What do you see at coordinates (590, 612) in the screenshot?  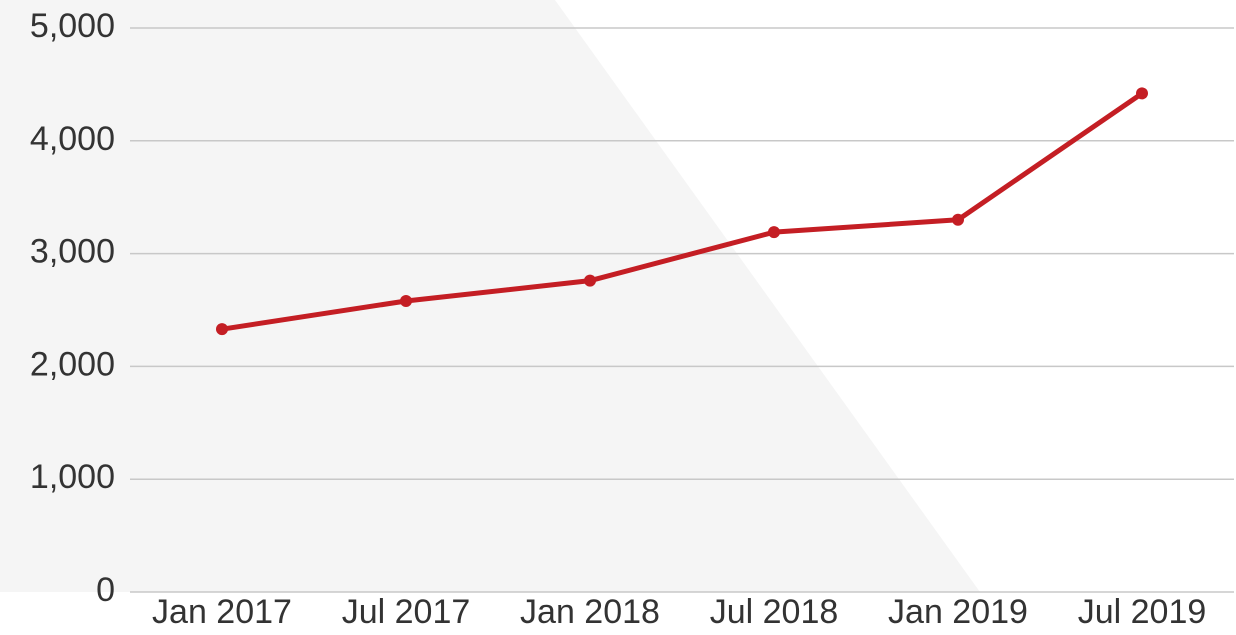 I see `x-tick-label: Jan 2018` at bounding box center [590, 612].